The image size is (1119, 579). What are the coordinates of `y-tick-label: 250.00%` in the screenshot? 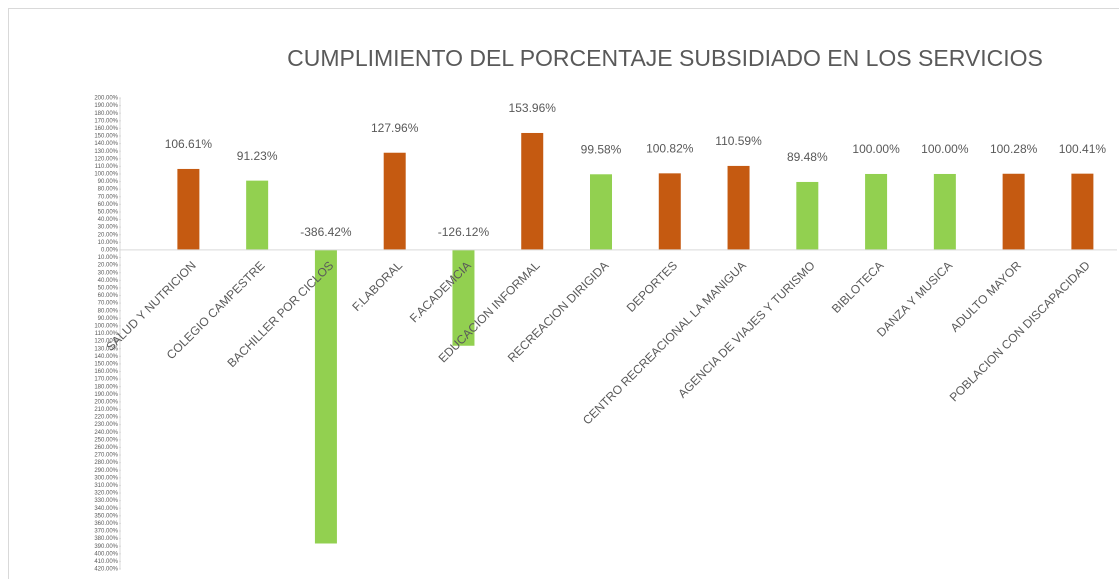 It's located at (106, 440).